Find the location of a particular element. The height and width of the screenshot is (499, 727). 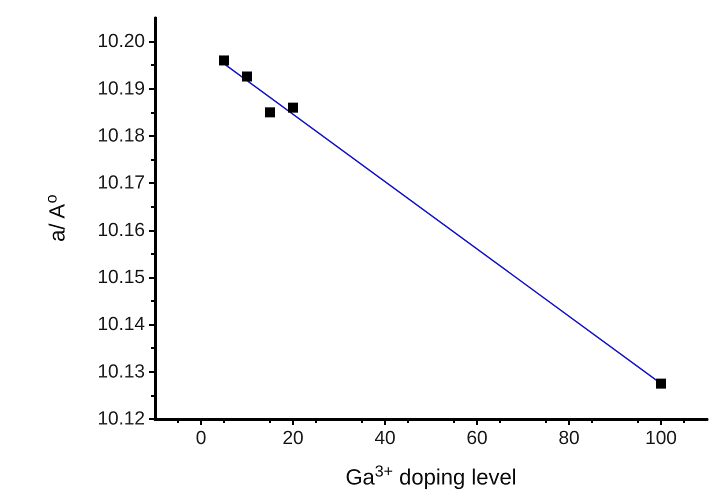

y-tick-label: 10.20 is located at coordinates (121, 41).